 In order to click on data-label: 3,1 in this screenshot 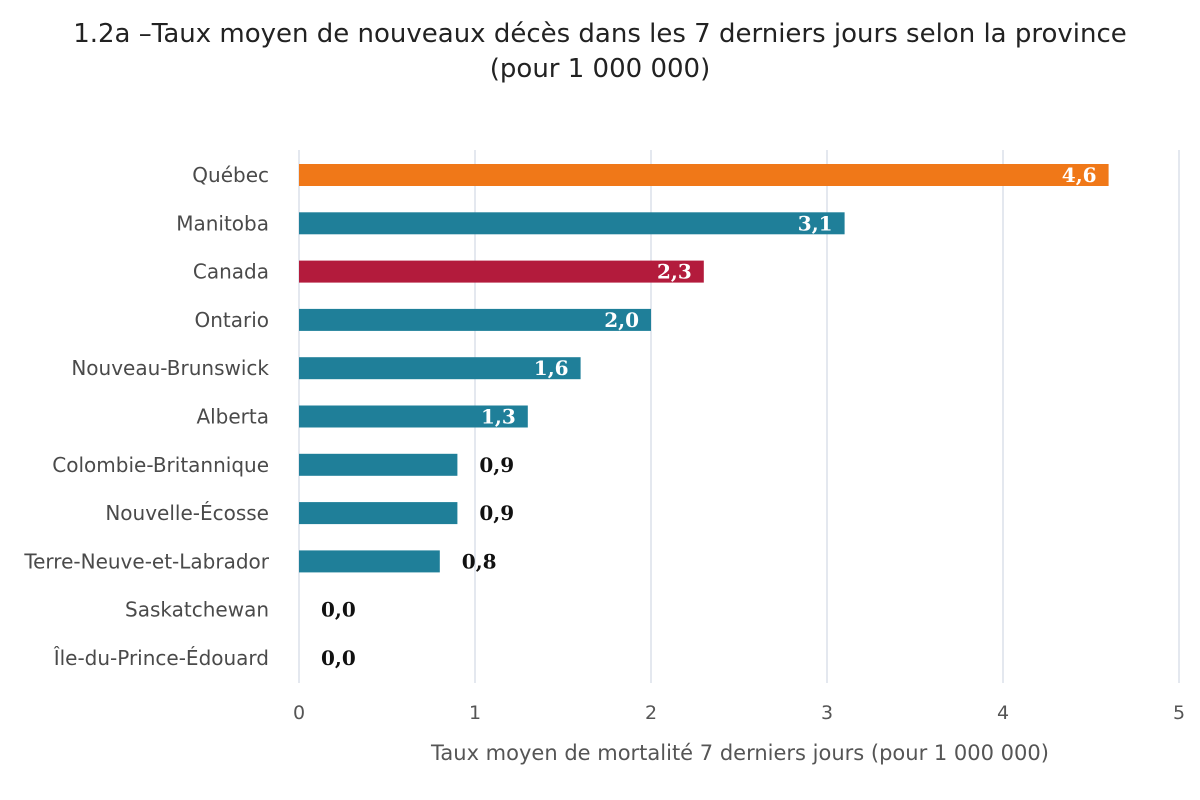, I will do `click(815, 223)`.